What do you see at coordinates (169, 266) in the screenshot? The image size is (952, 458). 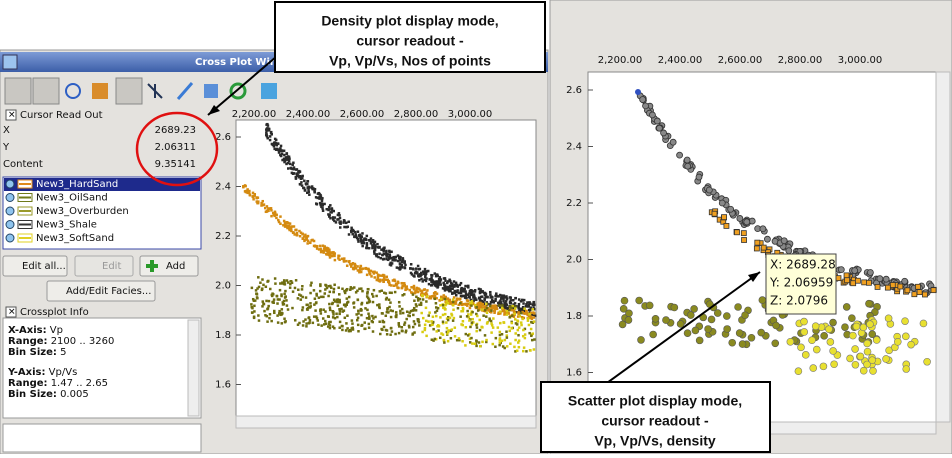 I see `add-button` at bounding box center [169, 266].